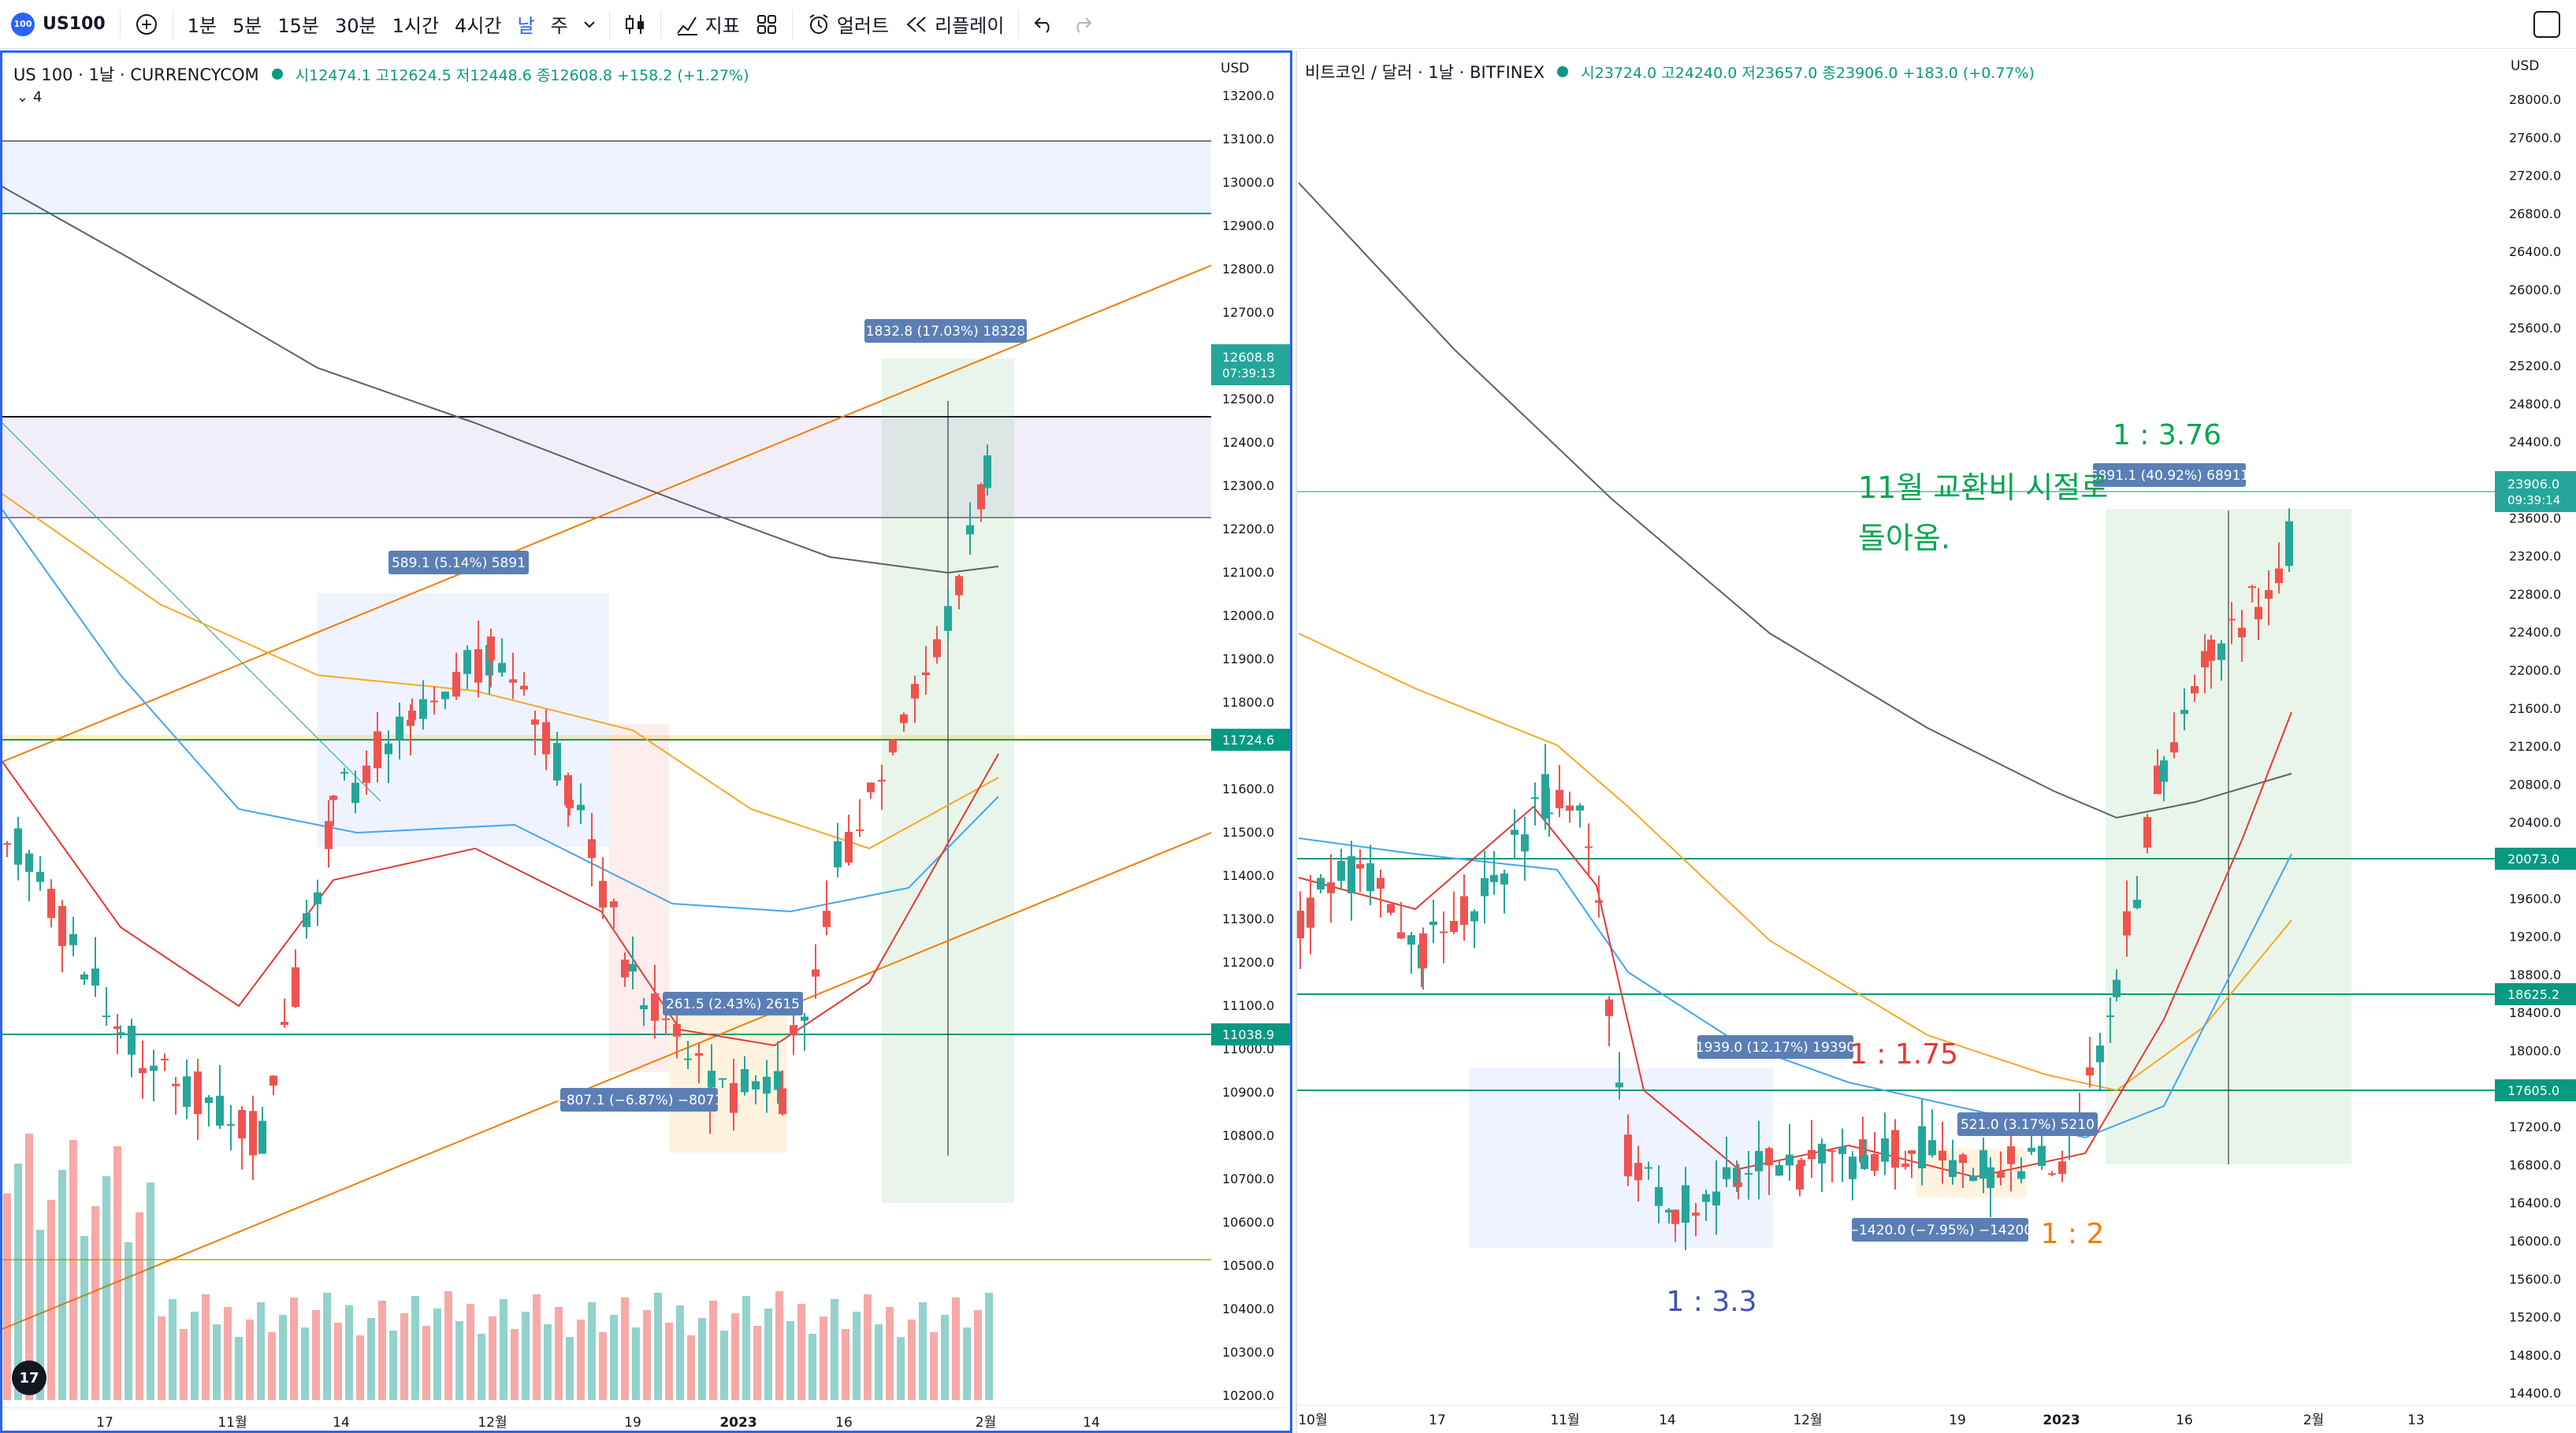 This screenshot has width=2576, height=1433. What do you see at coordinates (1248, 659) in the screenshot?
I see `us100-y-tick: 11900.0` at bounding box center [1248, 659].